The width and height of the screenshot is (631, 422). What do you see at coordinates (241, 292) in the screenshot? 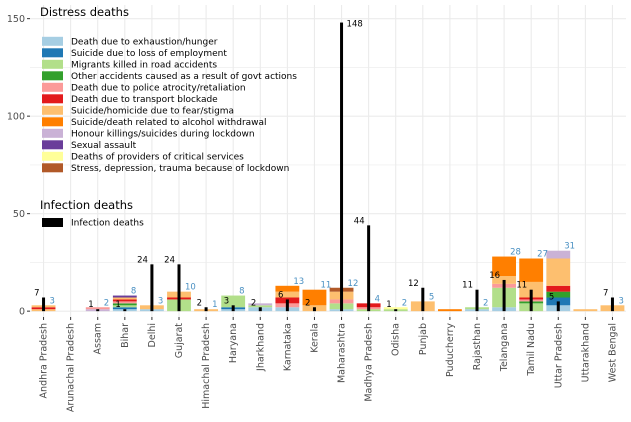
I see `distress-total-label: 8` at bounding box center [241, 292].